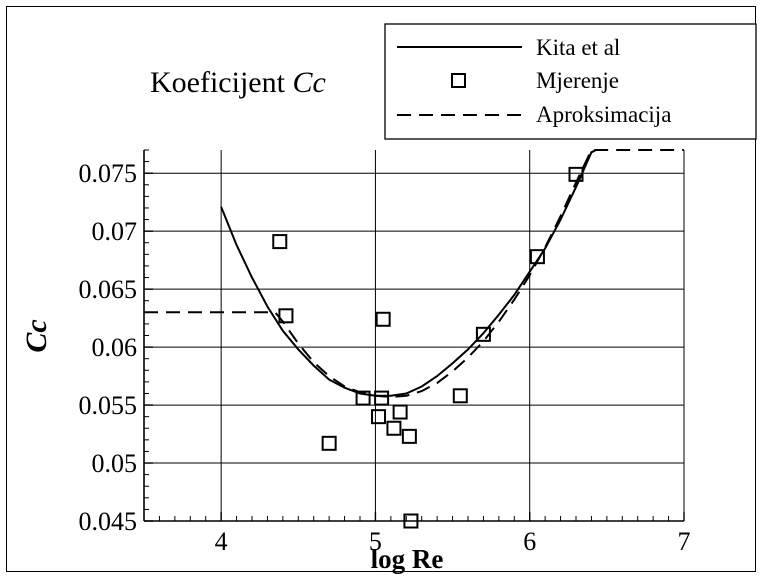 This screenshot has height=578, width=765. I want to click on x-tick-labels: 4 5 6 7, so click(453, 541).